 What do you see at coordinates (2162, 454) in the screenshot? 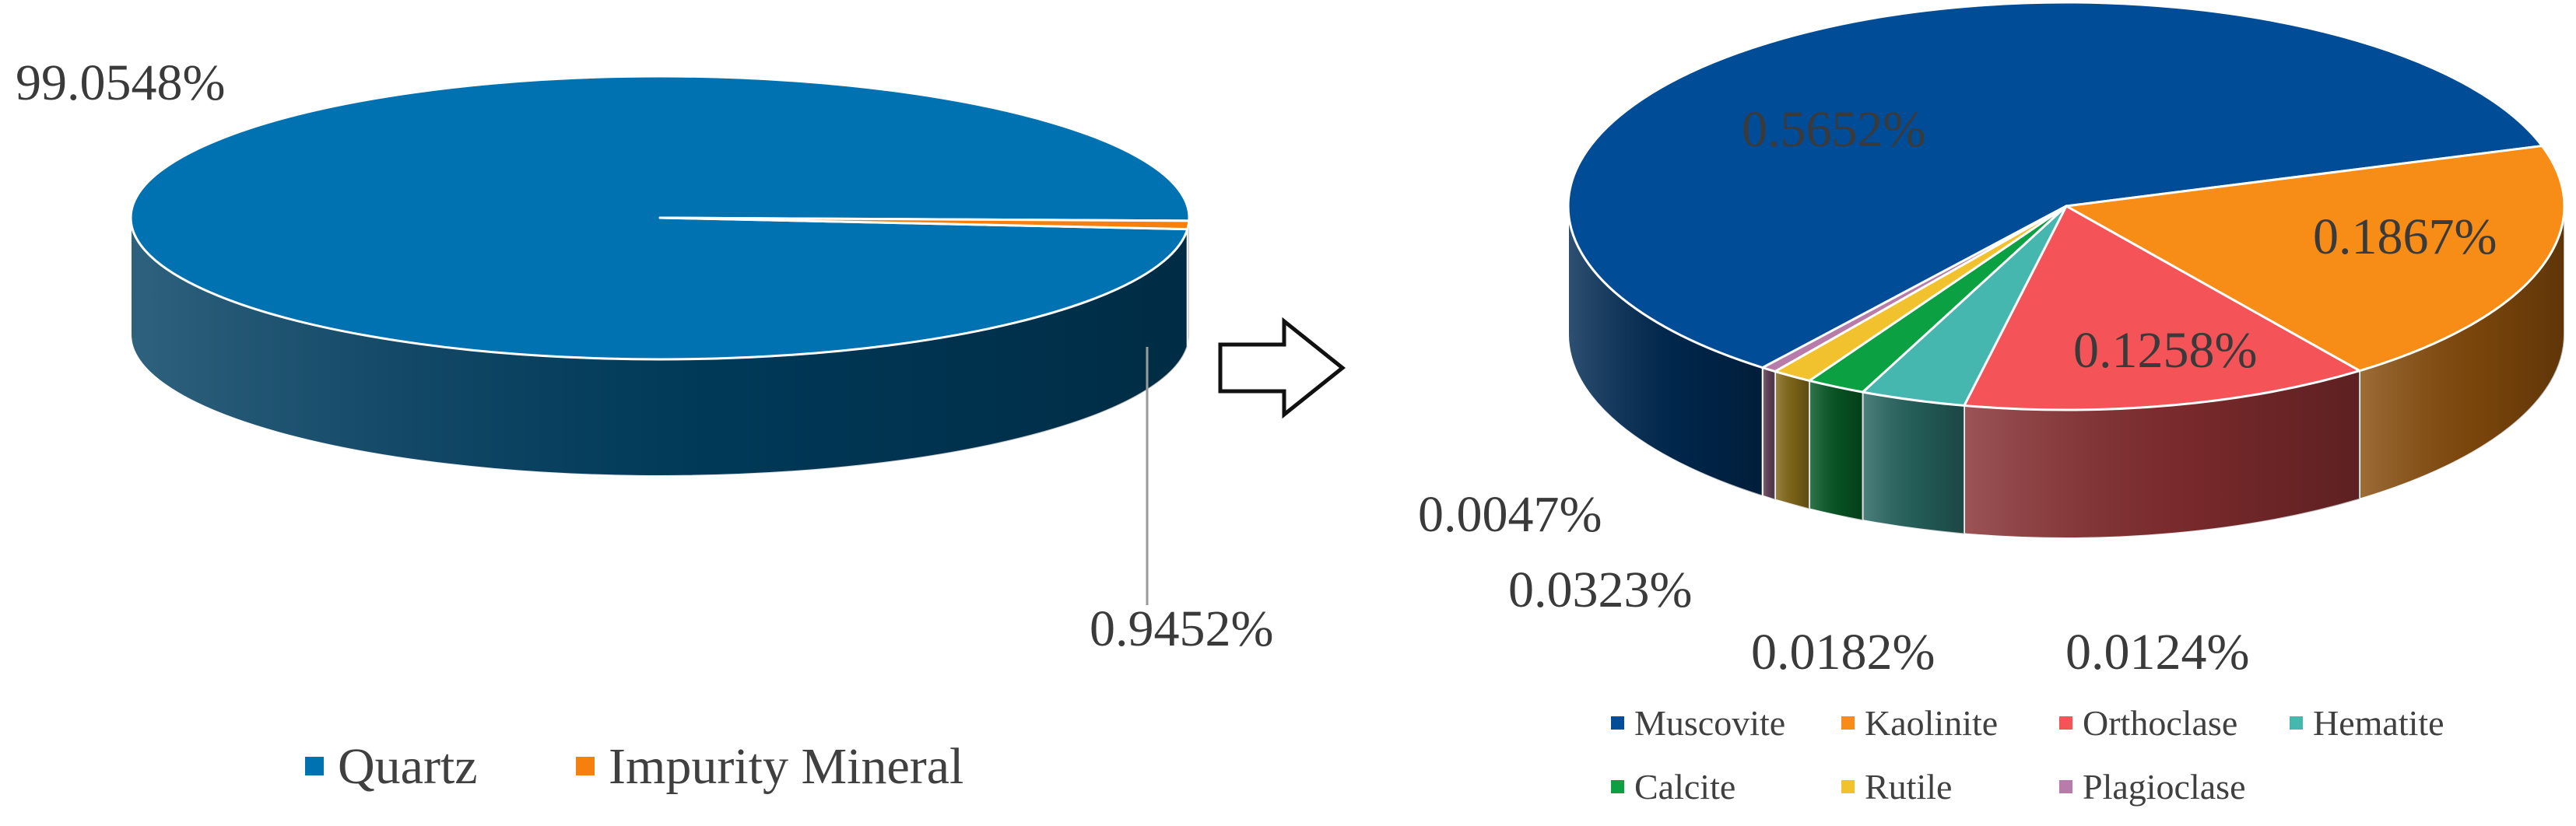
I see `pie-side-shade-orthoclase` at bounding box center [2162, 454].